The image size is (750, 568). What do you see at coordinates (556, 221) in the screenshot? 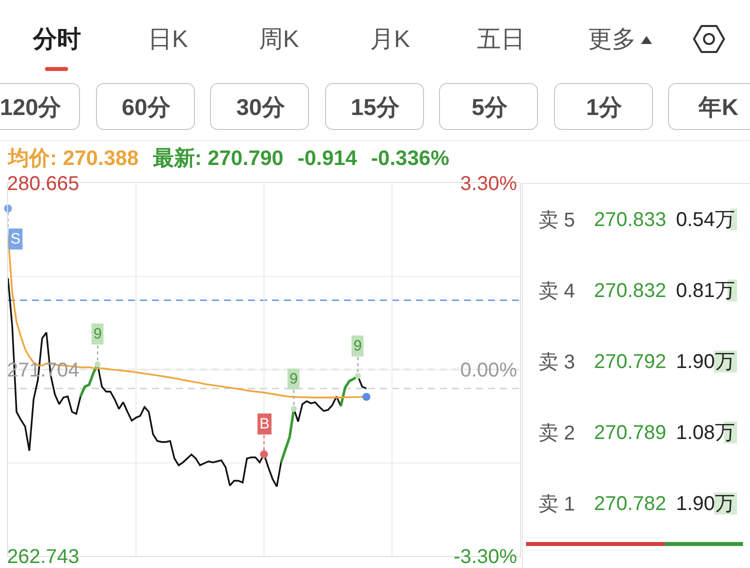
I see `y-tick-label: 卖 5` at bounding box center [556, 221].